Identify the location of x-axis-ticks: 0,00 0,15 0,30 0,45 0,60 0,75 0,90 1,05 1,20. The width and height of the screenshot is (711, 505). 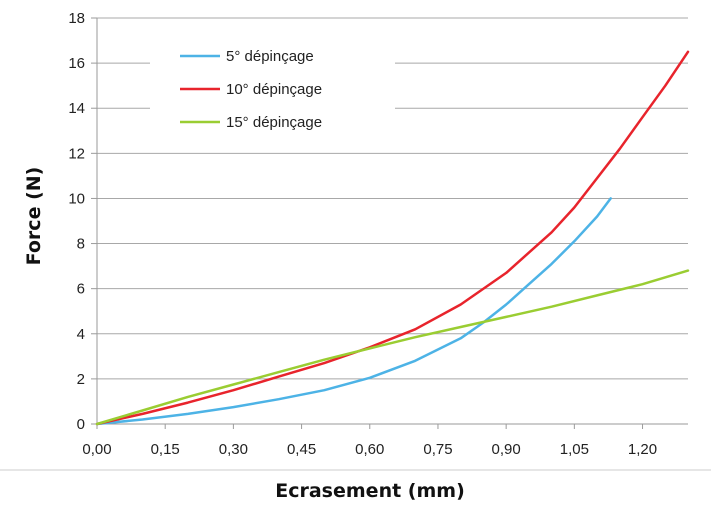
(369, 441).